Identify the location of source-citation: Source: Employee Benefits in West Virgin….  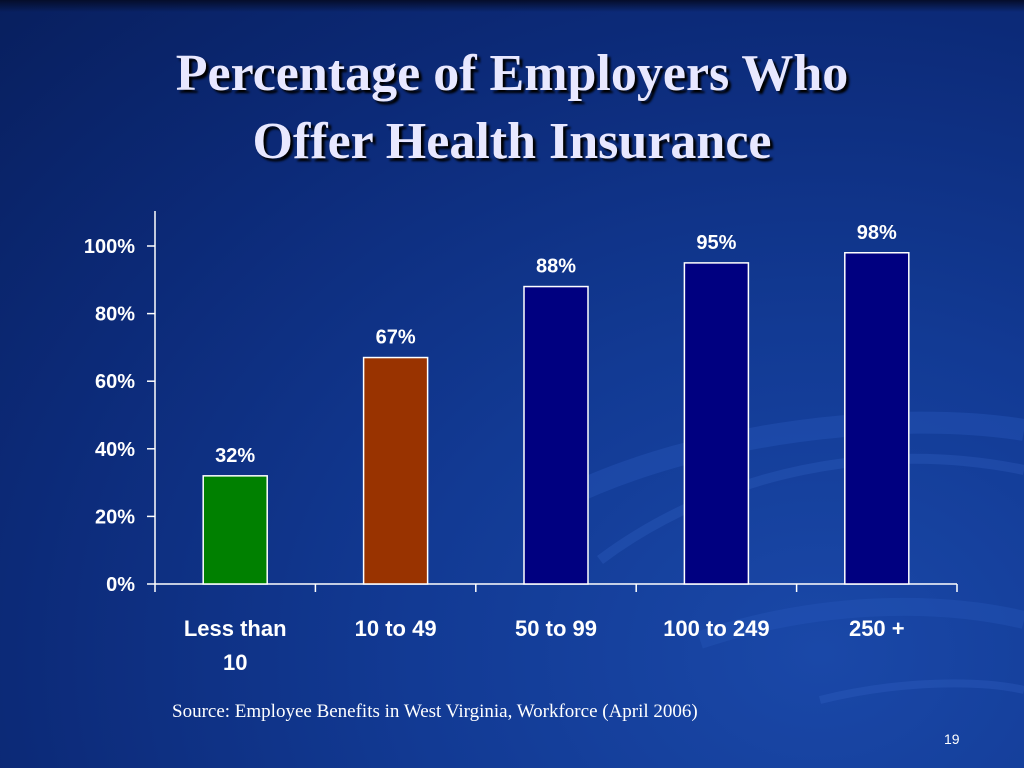
(435, 711).